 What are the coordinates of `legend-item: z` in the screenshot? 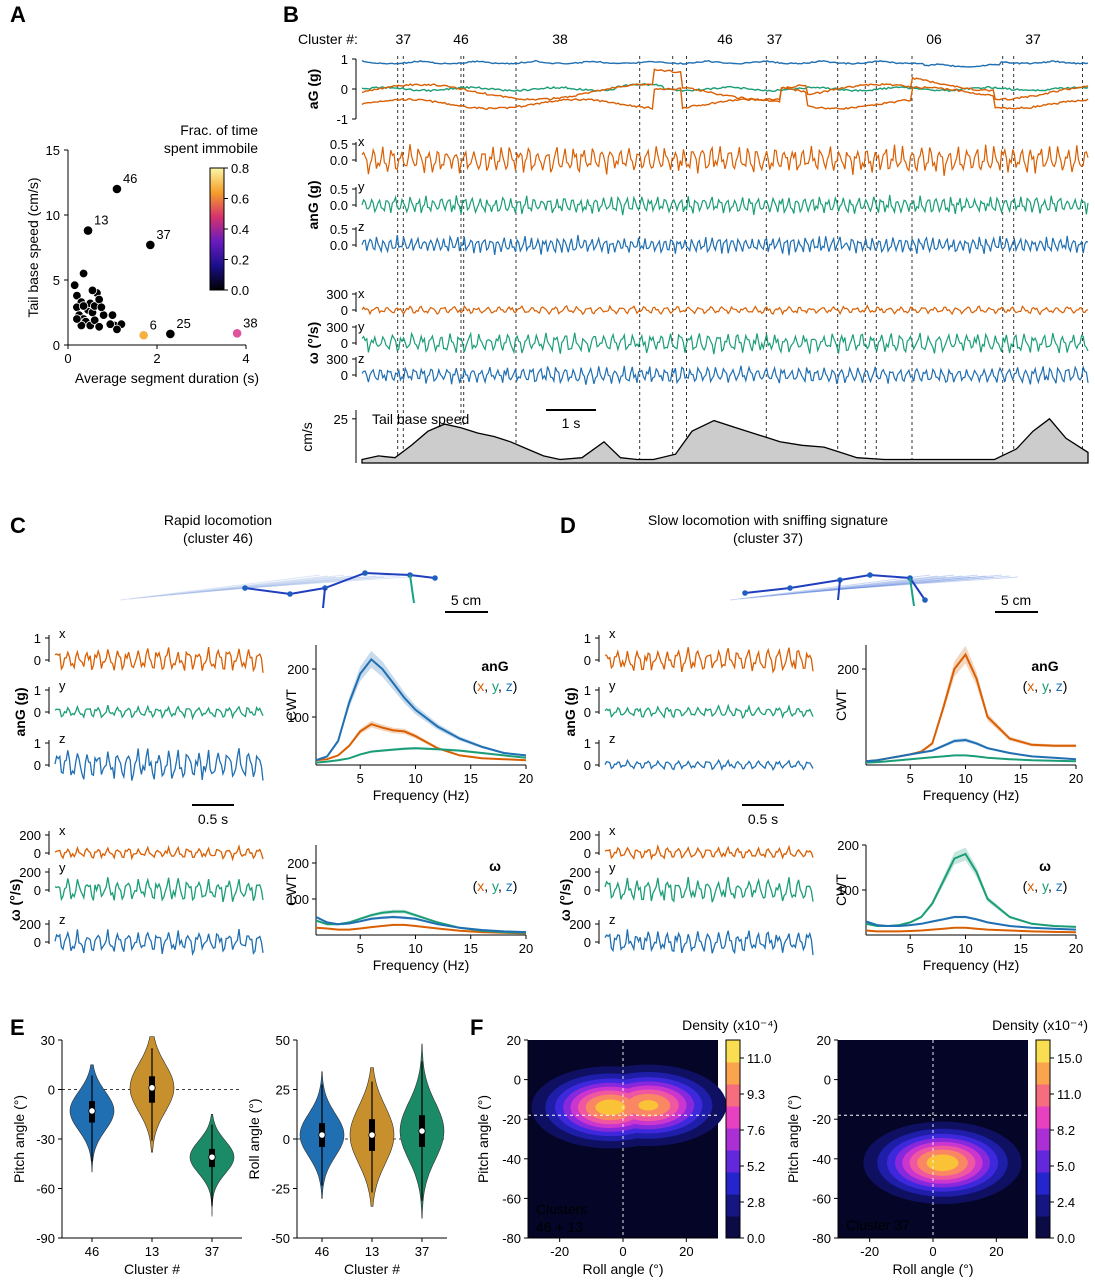 It's located at (509, 686).